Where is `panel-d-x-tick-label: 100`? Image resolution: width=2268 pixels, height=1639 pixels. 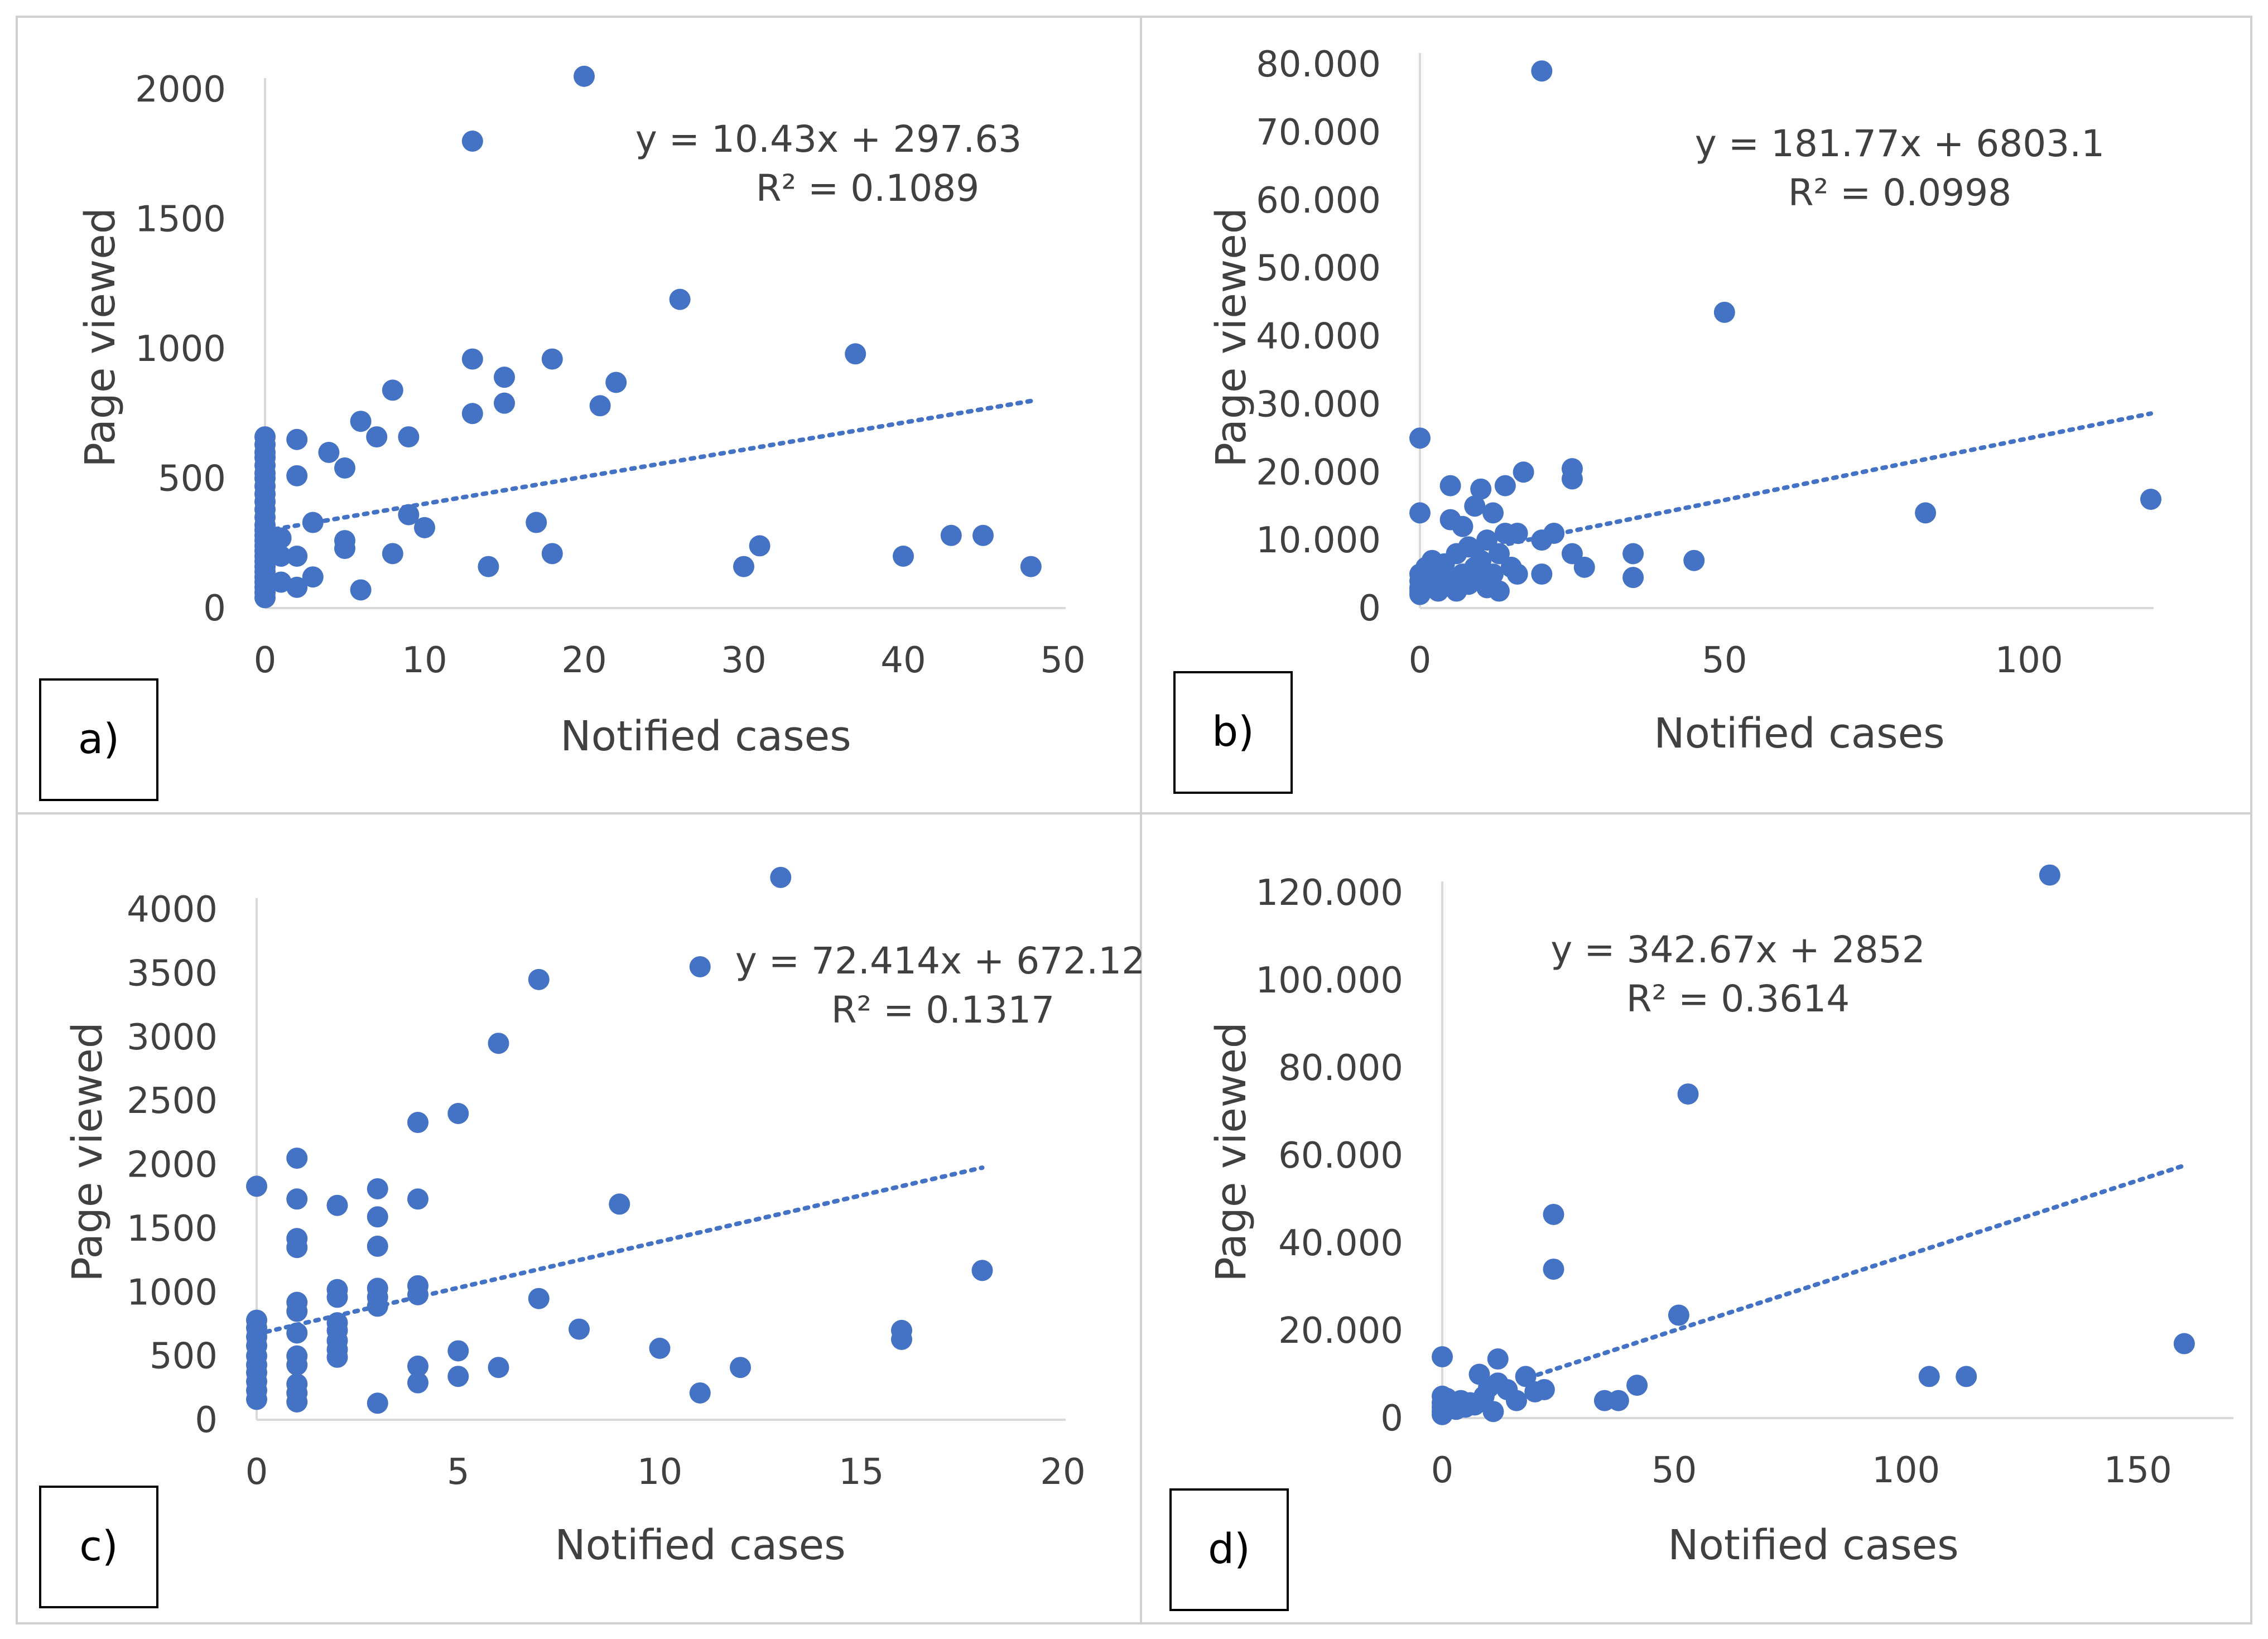
panel-d-x-tick-label: 100 is located at coordinates (1906, 1470).